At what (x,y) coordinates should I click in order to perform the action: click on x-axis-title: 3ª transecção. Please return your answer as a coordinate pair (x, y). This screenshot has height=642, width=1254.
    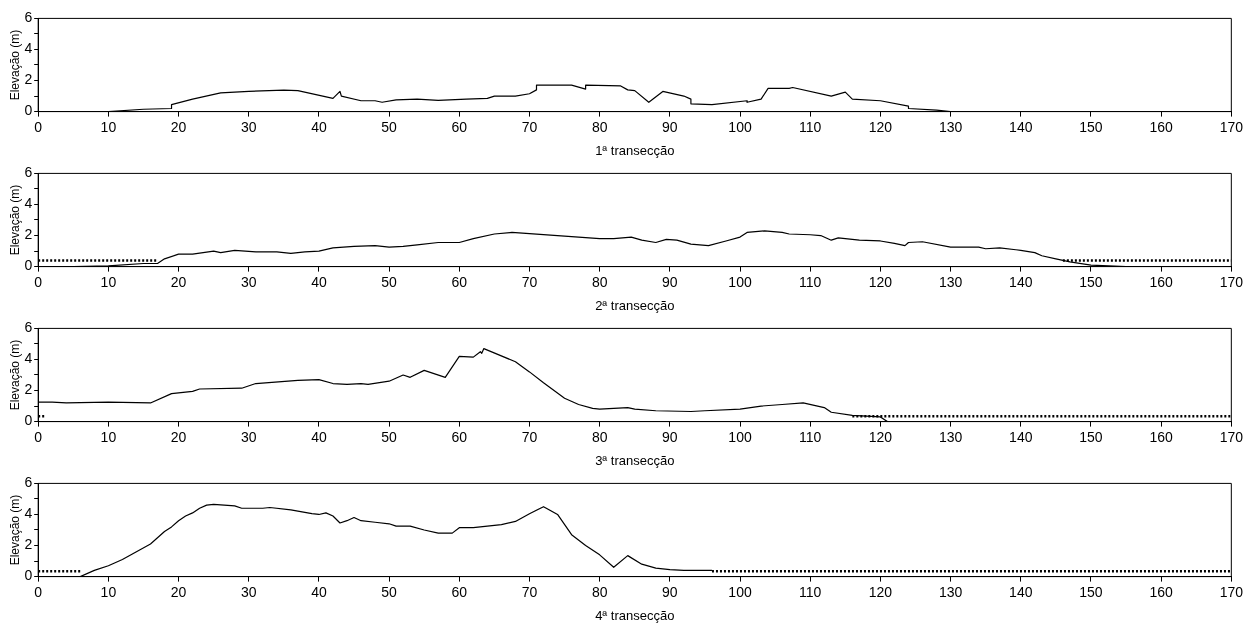
    Looking at the image, I should click on (635, 460).